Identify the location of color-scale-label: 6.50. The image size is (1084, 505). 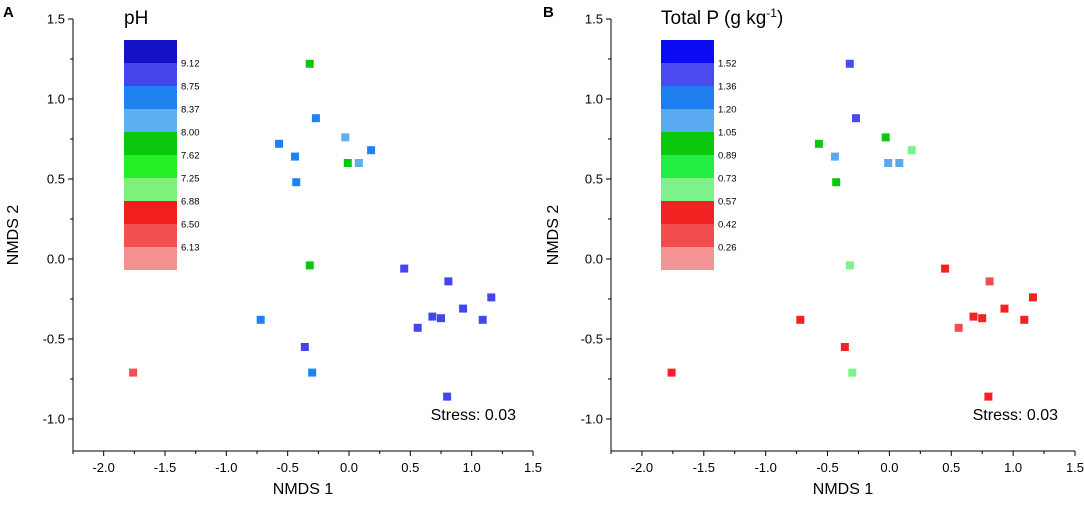
(190, 225).